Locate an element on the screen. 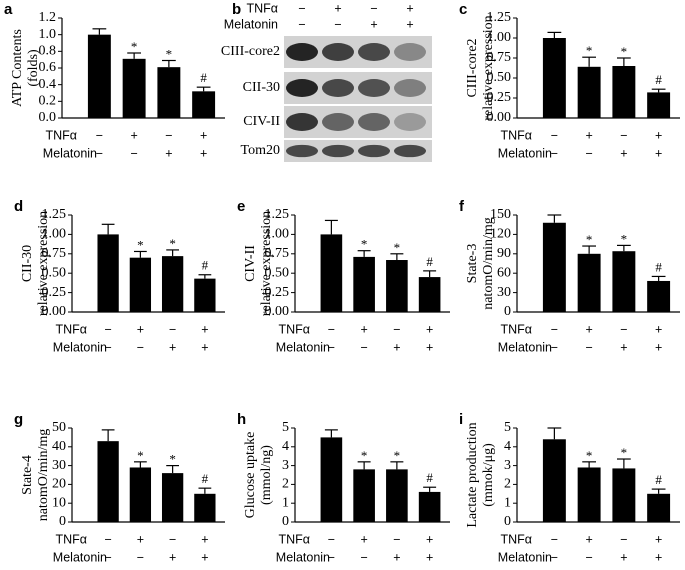 Image resolution: width=685 pixels, height=570 pixels. y-tick-label: 30 is located at coordinates (59, 465).